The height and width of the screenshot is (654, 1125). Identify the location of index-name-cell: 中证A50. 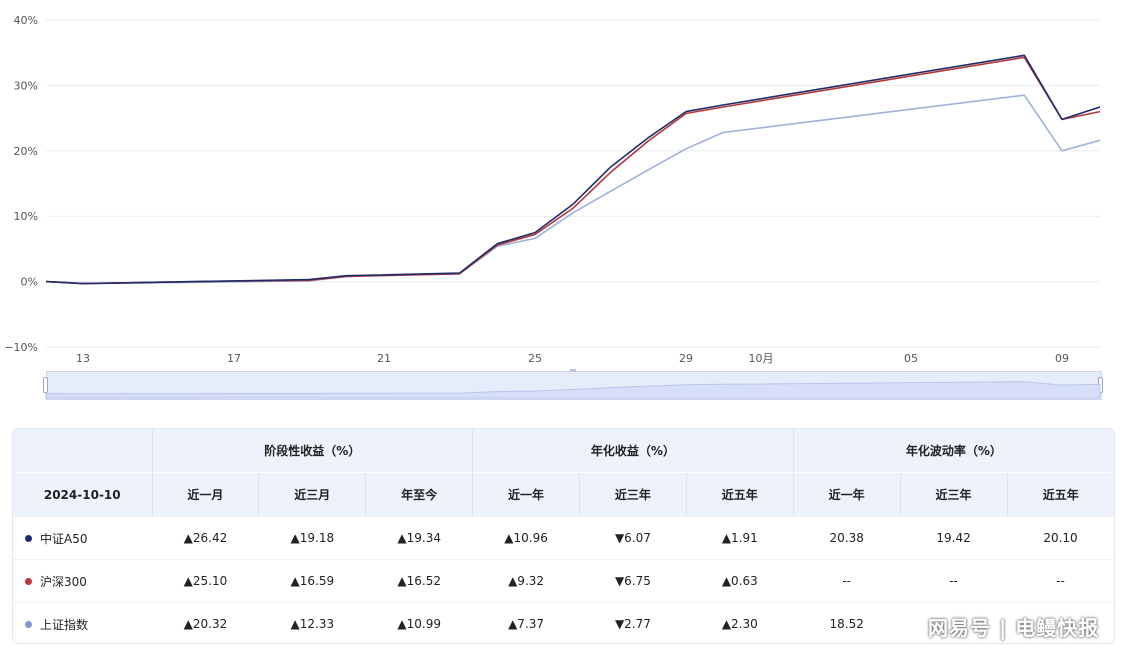
(82, 538).